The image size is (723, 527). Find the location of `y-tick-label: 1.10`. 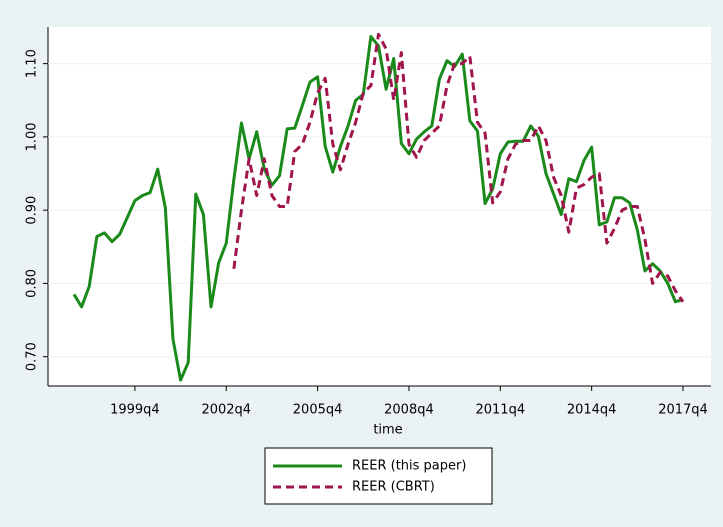

y-tick-label: 1.10 is located at coordinates (32, 63).